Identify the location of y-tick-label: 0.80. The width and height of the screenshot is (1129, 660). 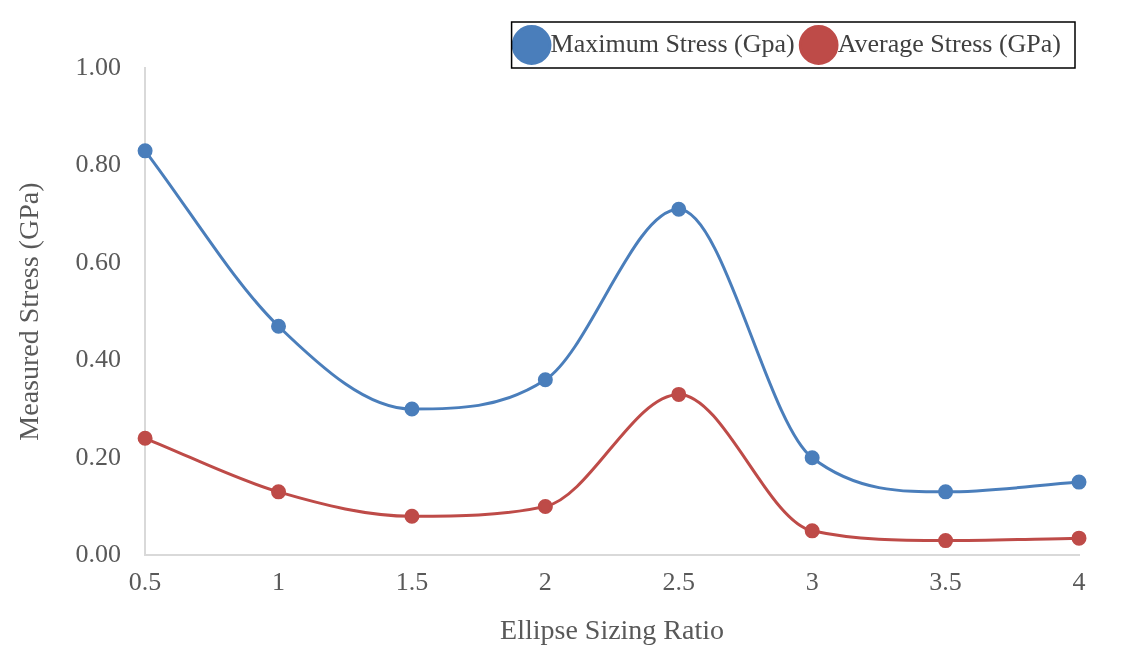
(98, 164).